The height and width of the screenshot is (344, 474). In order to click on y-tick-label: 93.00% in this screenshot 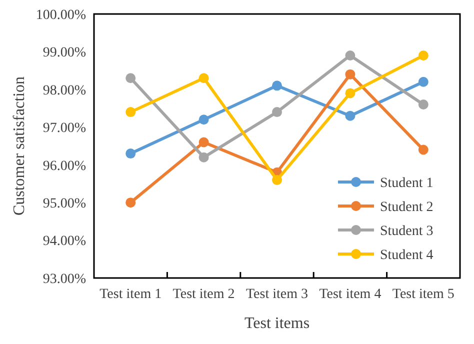, I will do `click(64, 279)`.